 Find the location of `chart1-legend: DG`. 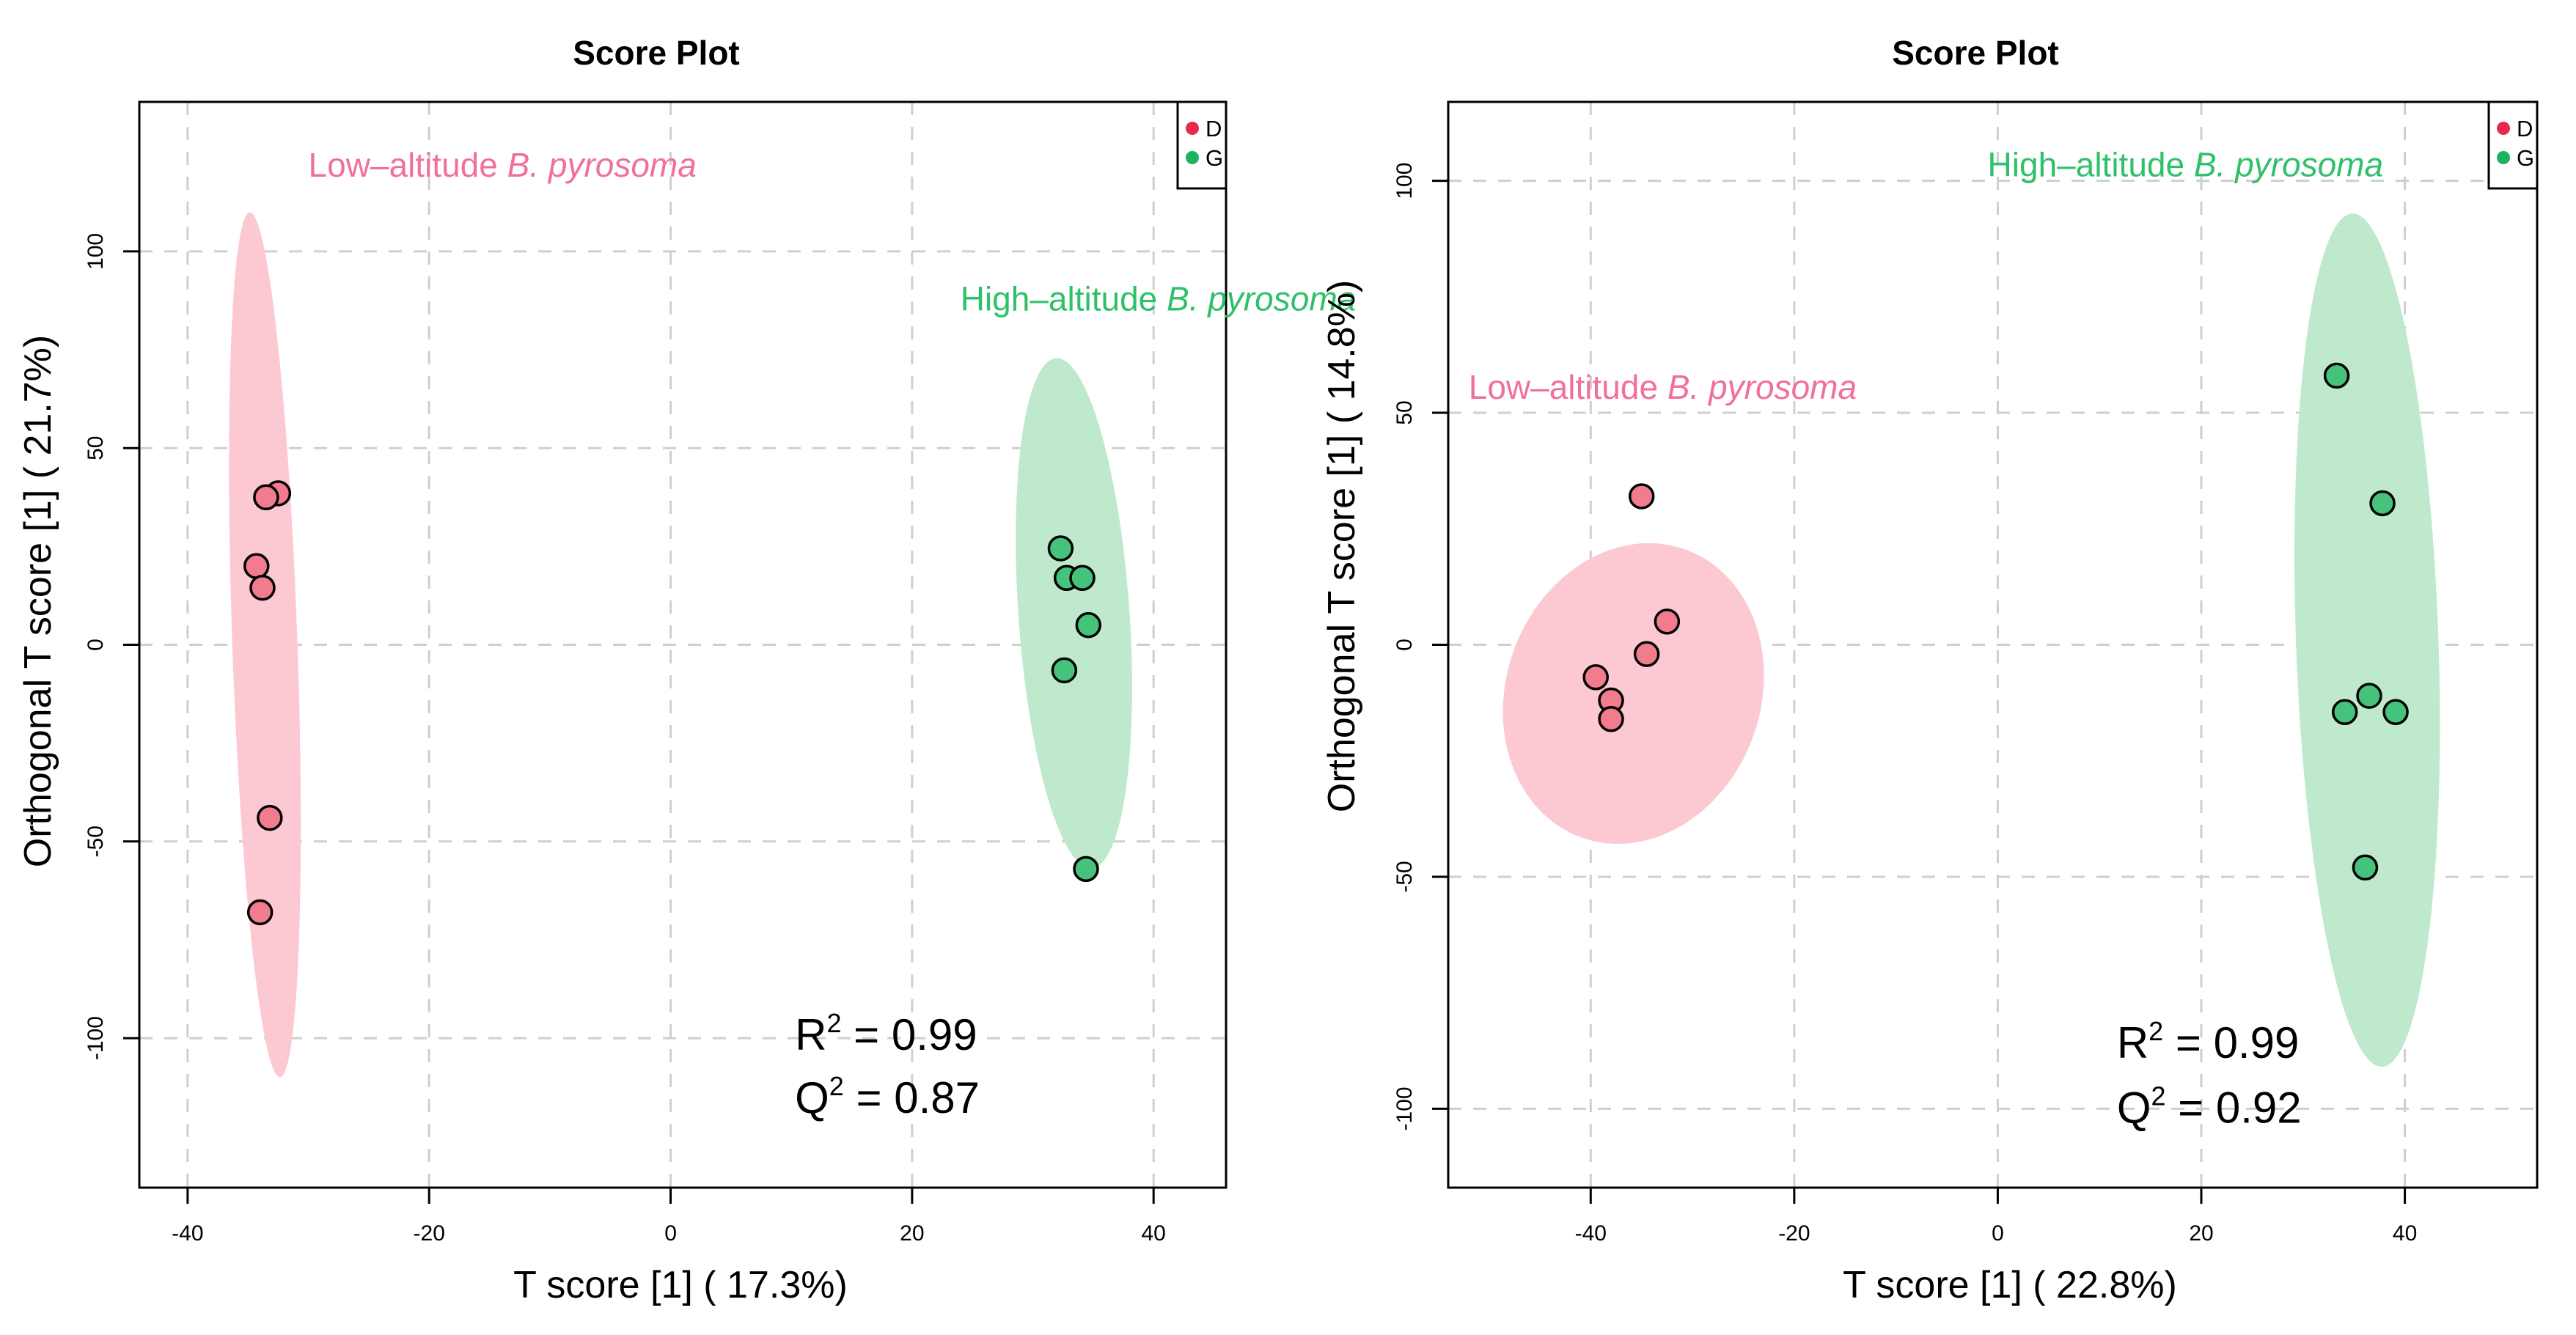

chart1-legend: DG is located at coordinates (1202, 145).